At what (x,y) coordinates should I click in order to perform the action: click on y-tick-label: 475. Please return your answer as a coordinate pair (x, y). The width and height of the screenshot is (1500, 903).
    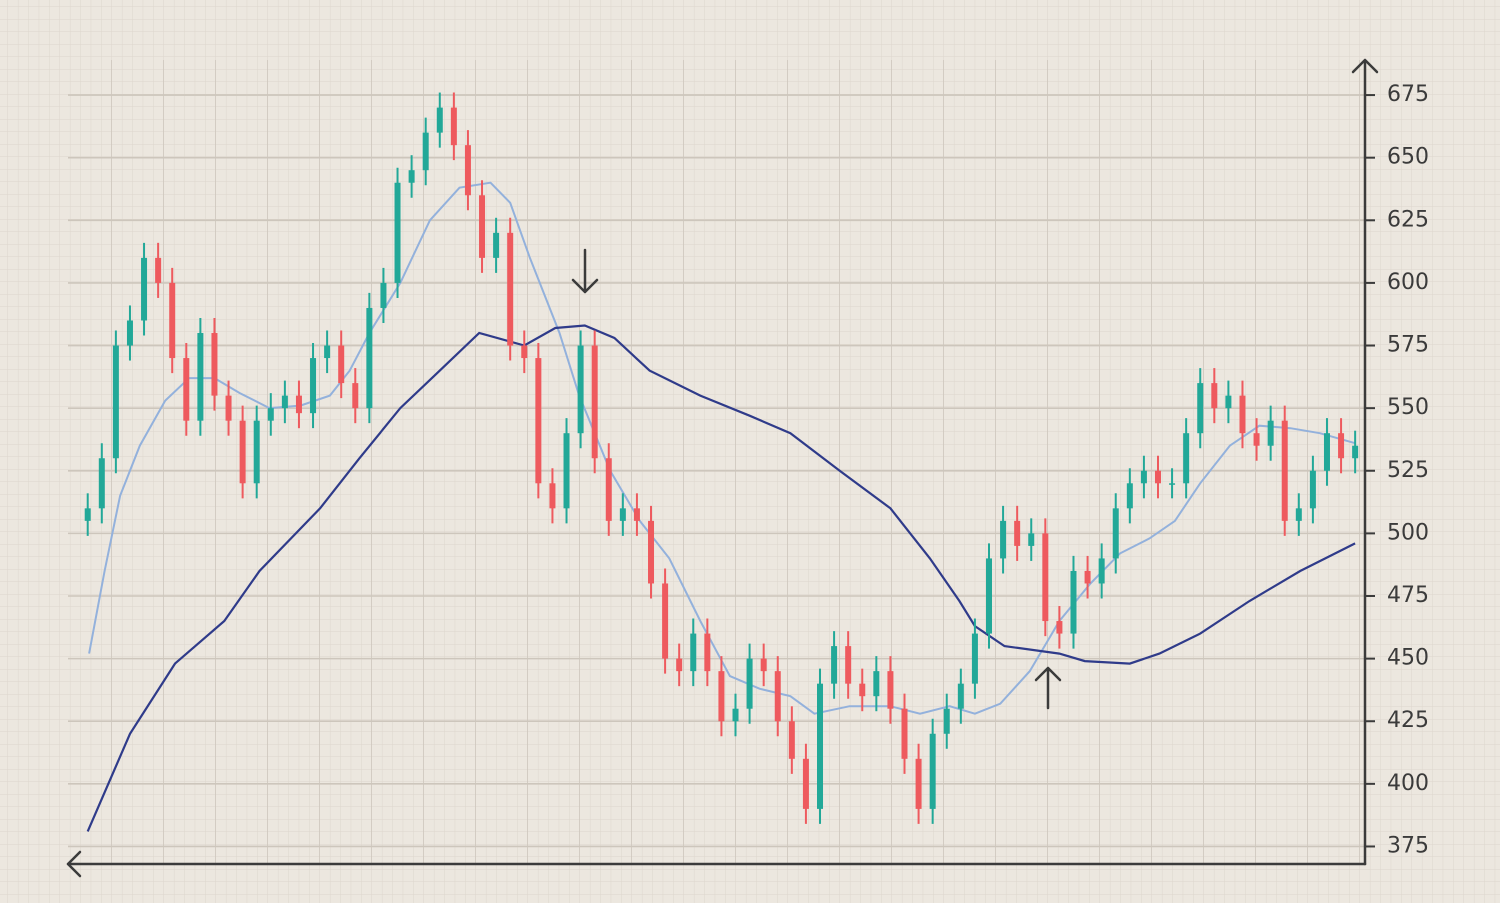
    Looking at the image, I should click on (1408, 595).